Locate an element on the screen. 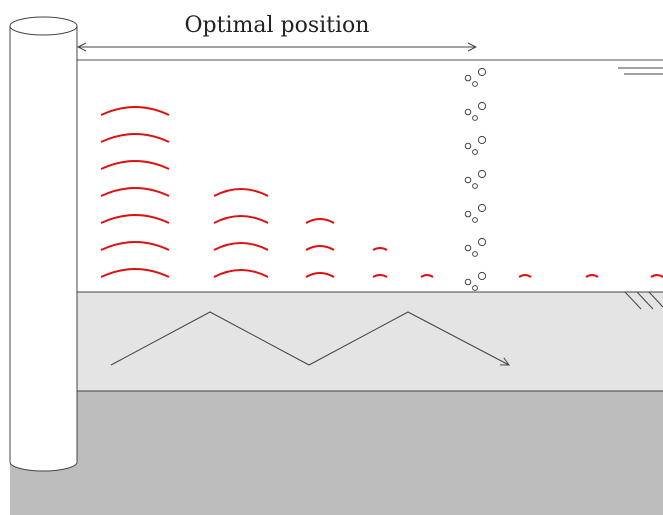 The image size is (663, 515). diagram-title: Optimal position is located at coordinates (277, 25).